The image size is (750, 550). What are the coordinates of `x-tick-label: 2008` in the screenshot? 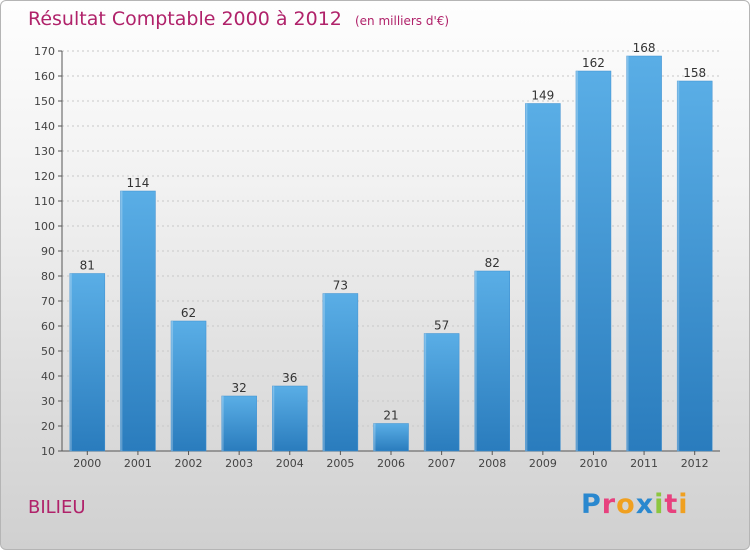 It's located at (492, 463).